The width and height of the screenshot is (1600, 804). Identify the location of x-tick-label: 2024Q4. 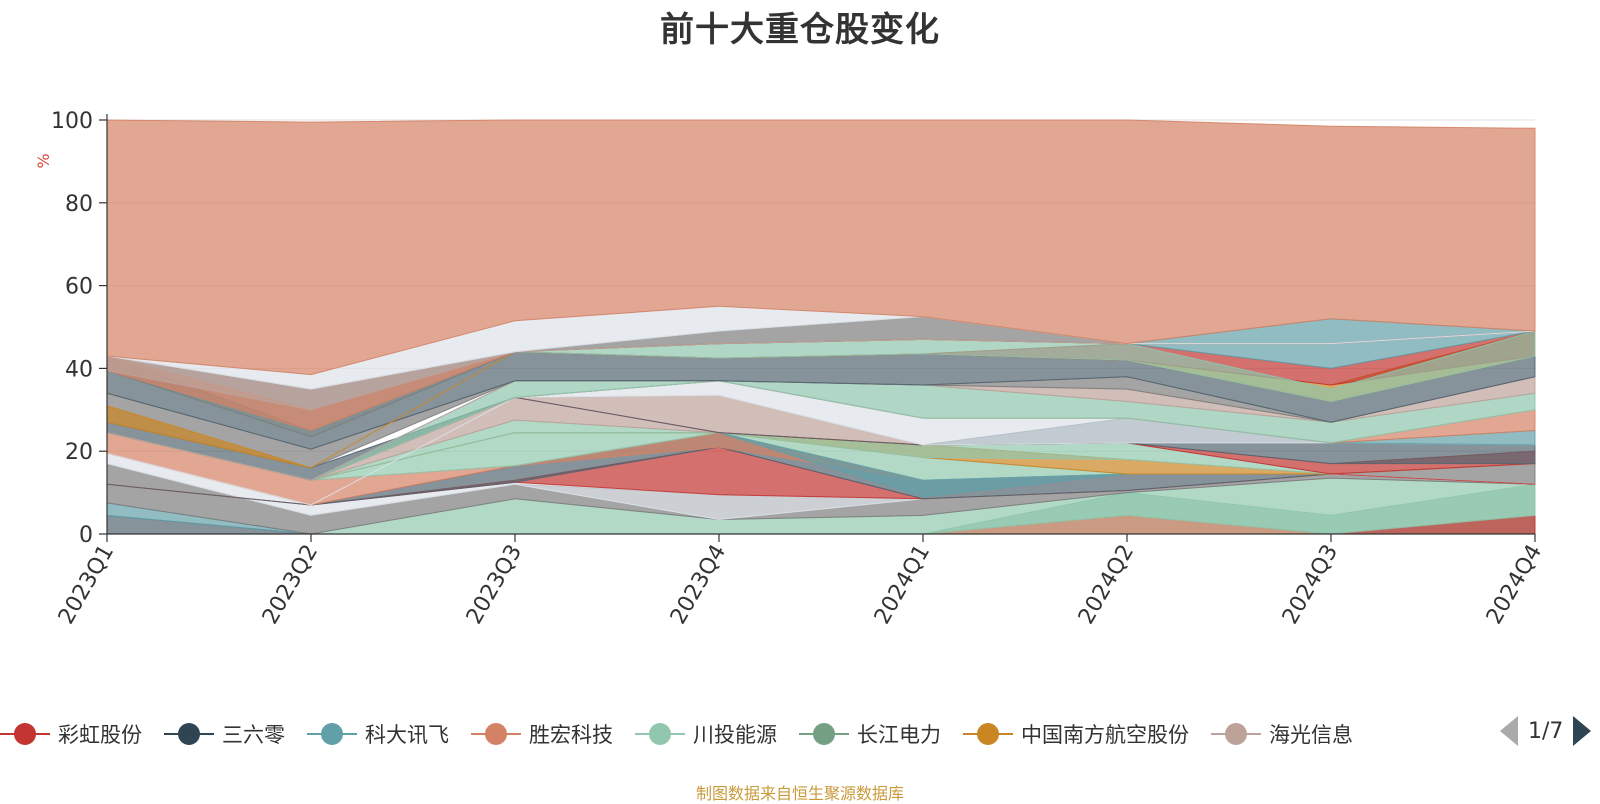
(1514, 585).